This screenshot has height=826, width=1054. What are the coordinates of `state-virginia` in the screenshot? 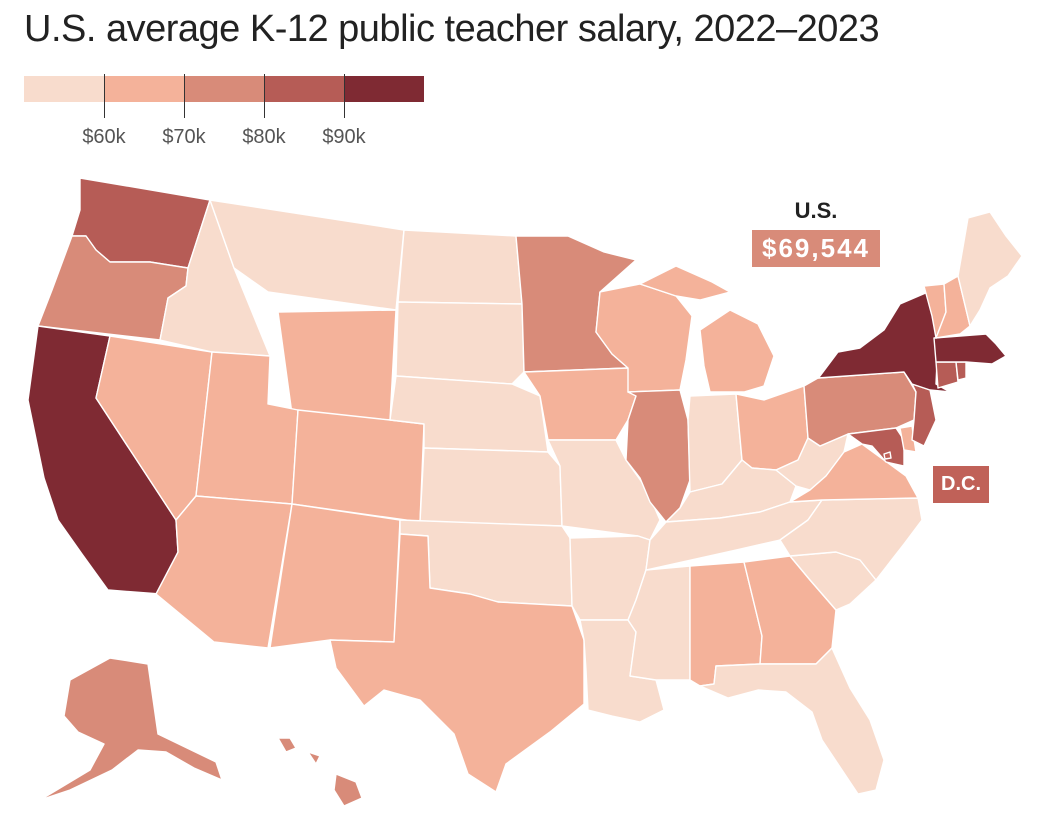 It's located at (854, 473).